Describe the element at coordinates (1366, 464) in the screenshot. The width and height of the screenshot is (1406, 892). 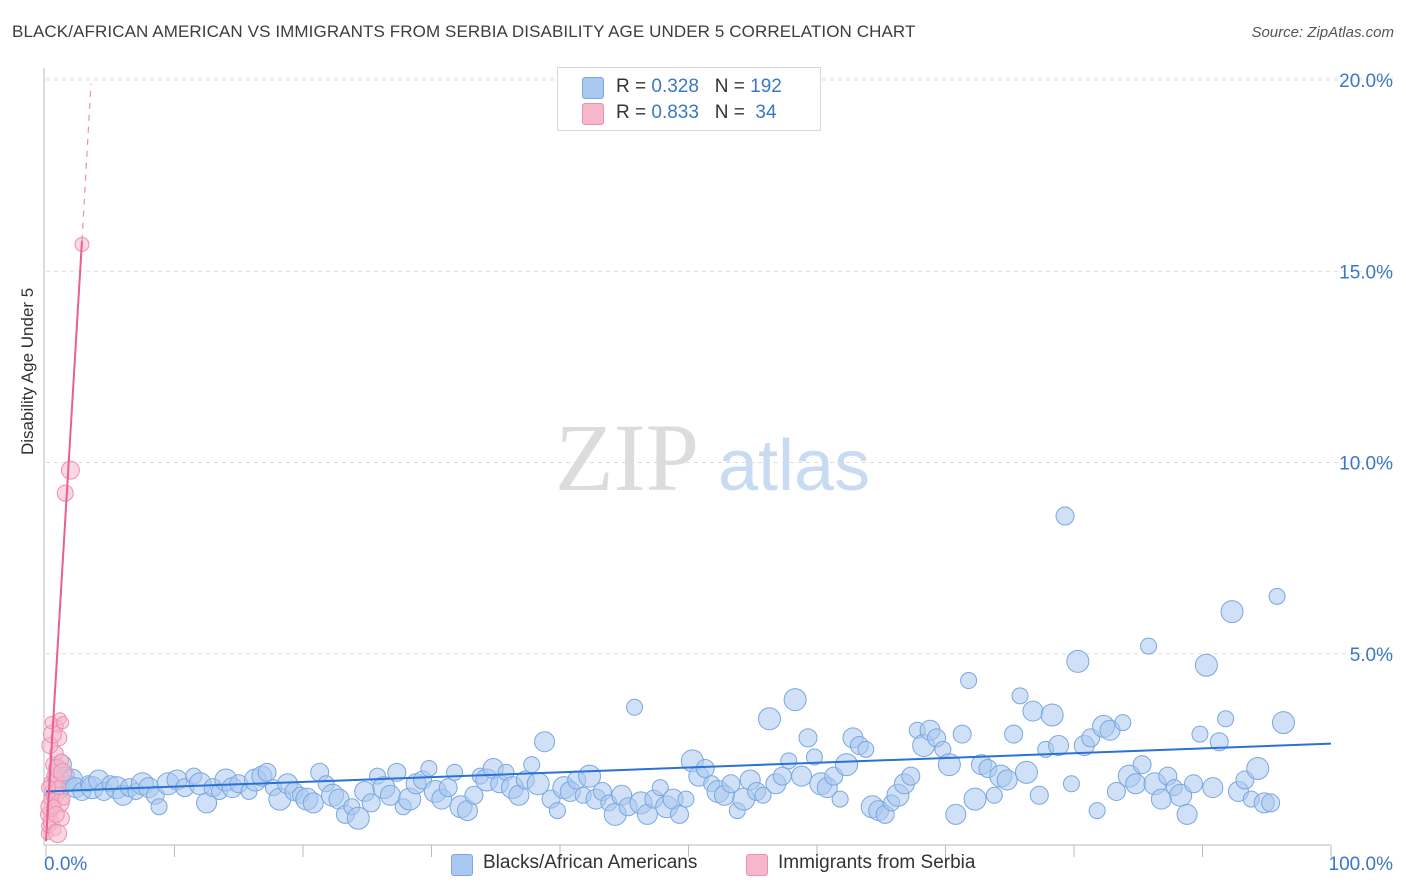
I see `y-tick-label: 10.0%` at that location.